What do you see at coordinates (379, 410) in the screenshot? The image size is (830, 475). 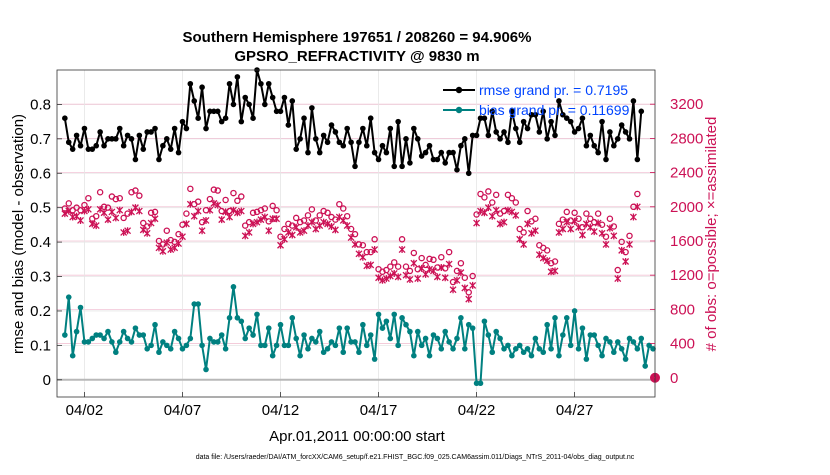 I see `x-tick-label: 04/17` at bounding box center [379, 410].